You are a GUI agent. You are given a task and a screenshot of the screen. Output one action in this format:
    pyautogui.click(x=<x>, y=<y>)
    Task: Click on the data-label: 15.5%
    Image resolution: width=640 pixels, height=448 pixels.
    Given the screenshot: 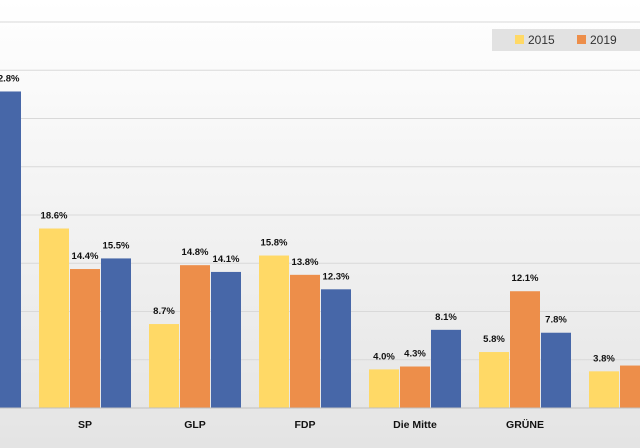 What is the action you would take?
    pyautogui.click(x=116, y=245)
    